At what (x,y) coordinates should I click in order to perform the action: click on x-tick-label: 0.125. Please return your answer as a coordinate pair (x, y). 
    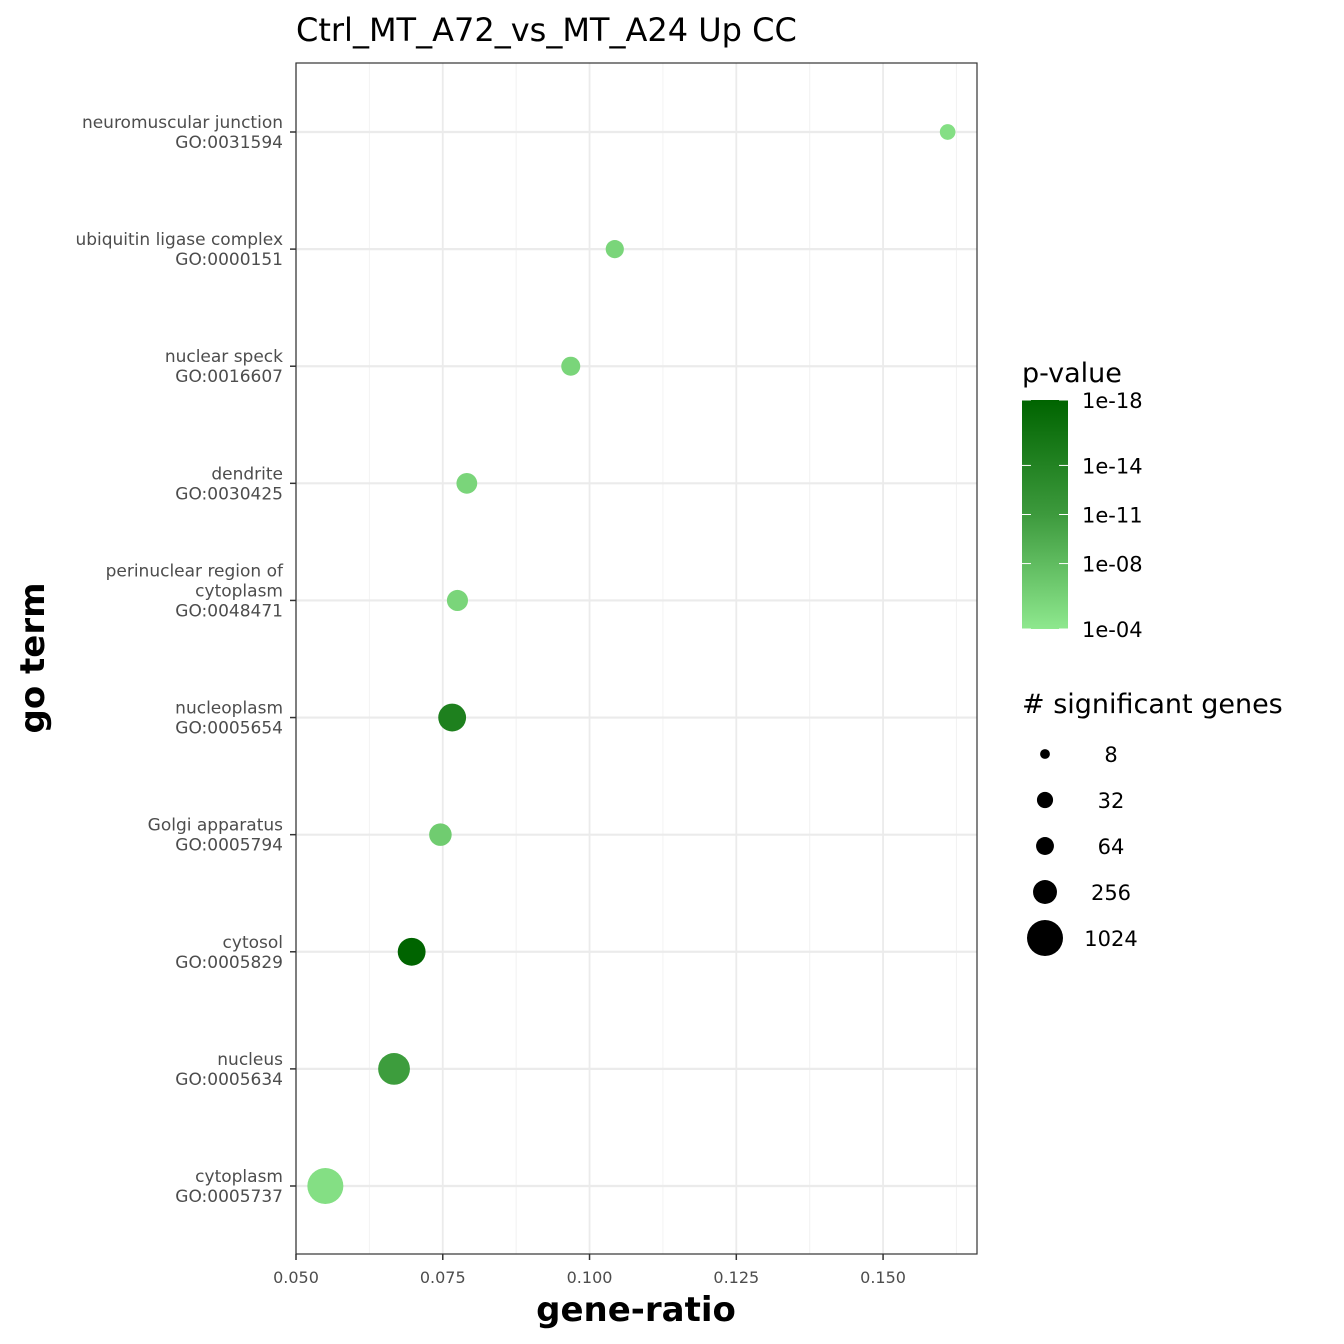
    Looking at the image, I should click on (736, 1277).